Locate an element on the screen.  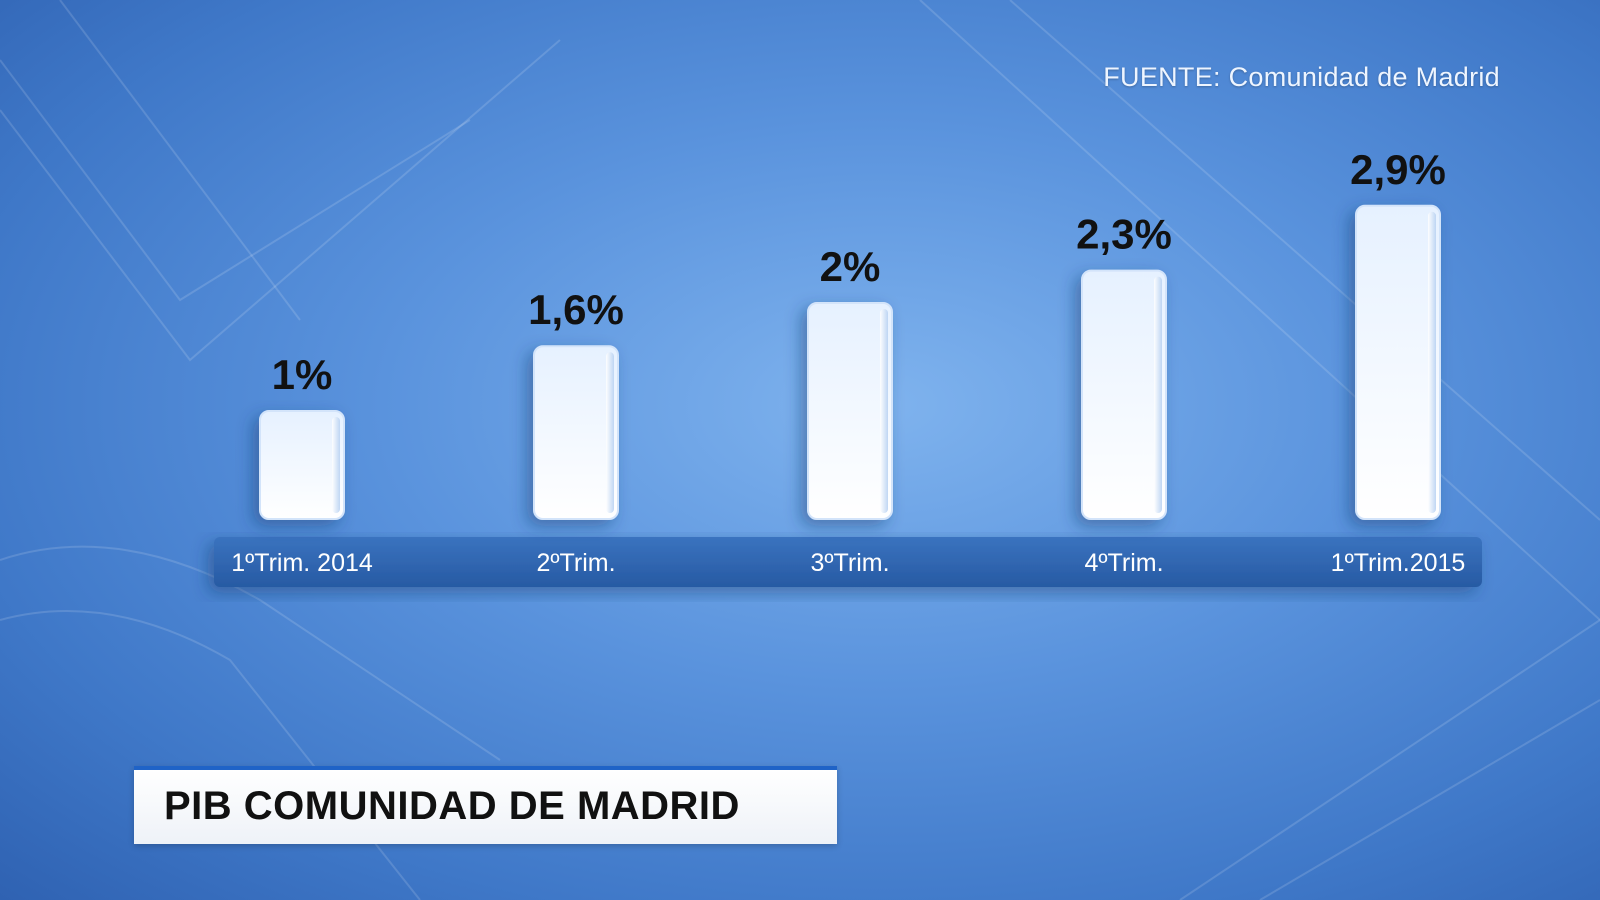
value-label-2: 1,6% is located at coordinates (576, 309).